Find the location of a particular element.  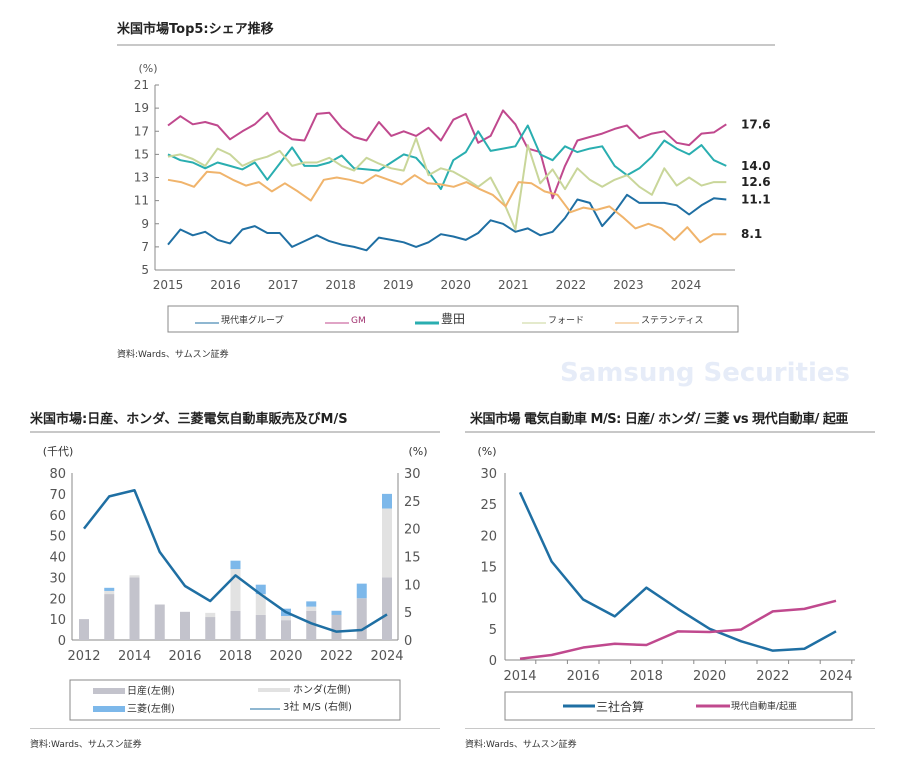

y-tick-label: 5 is located at coordinates (493, 630).